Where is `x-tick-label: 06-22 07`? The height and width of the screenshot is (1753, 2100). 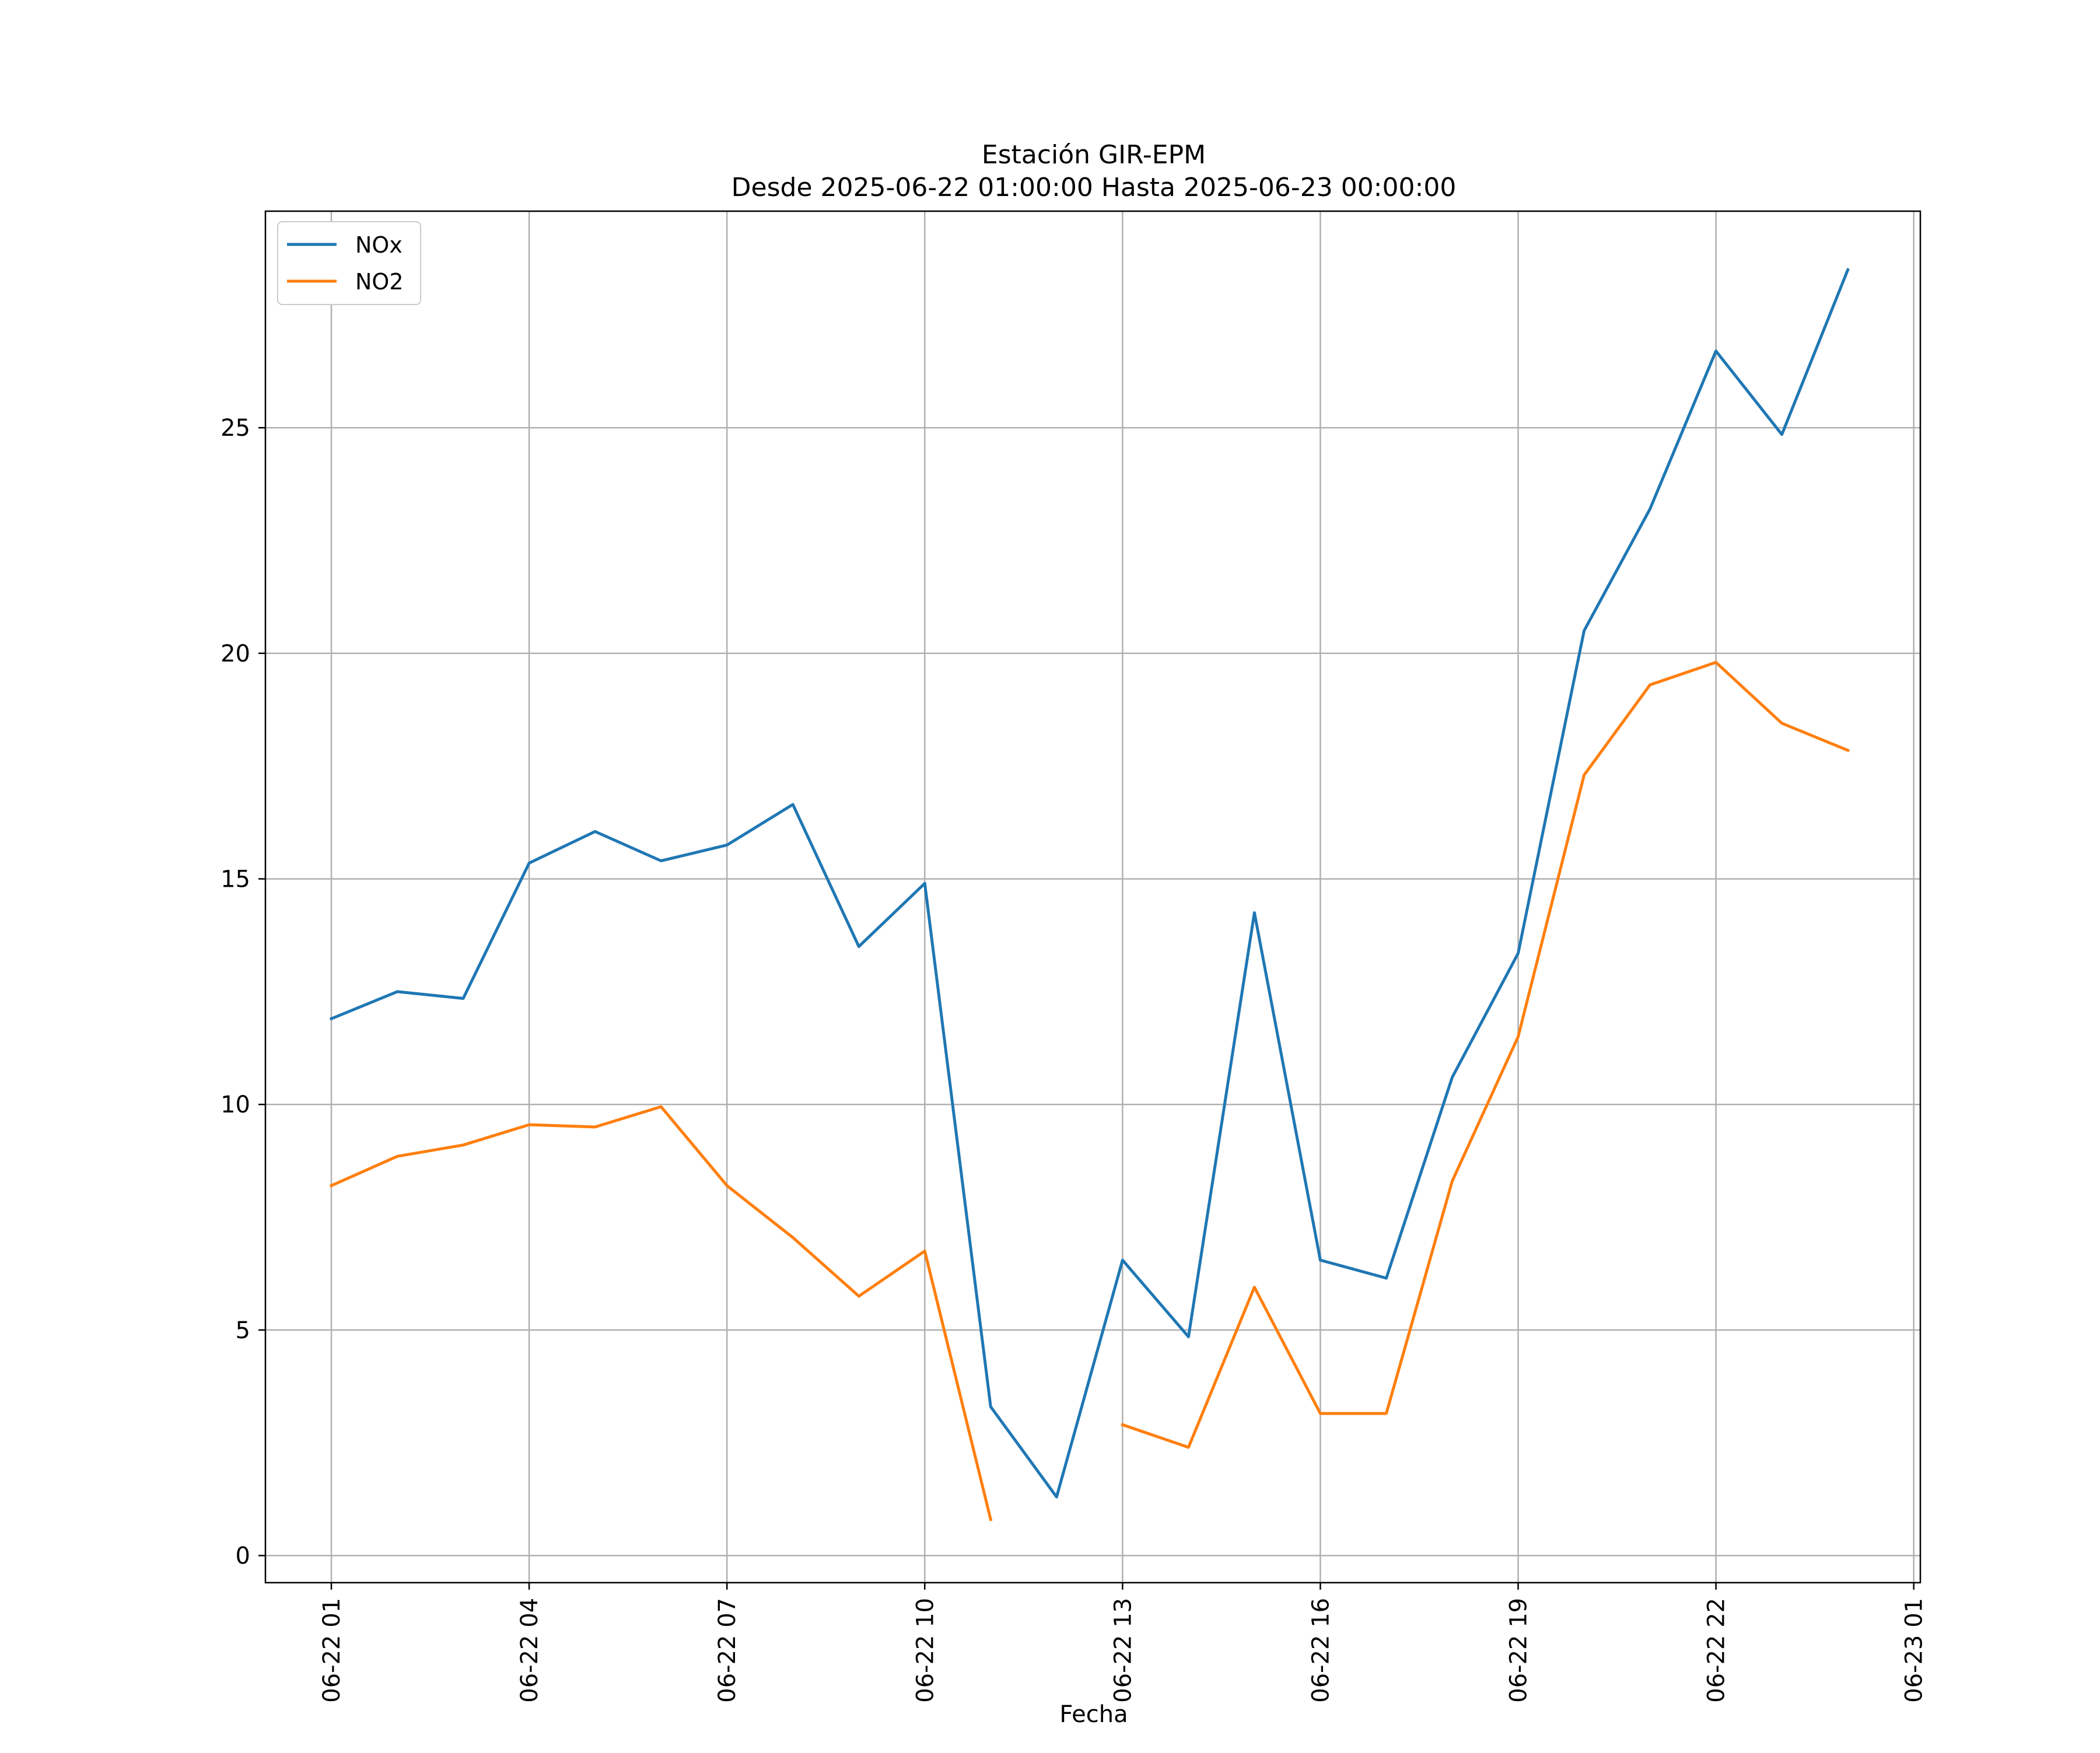
x-tick-label: 06-22 07 is located at coordinates (727, 1650).